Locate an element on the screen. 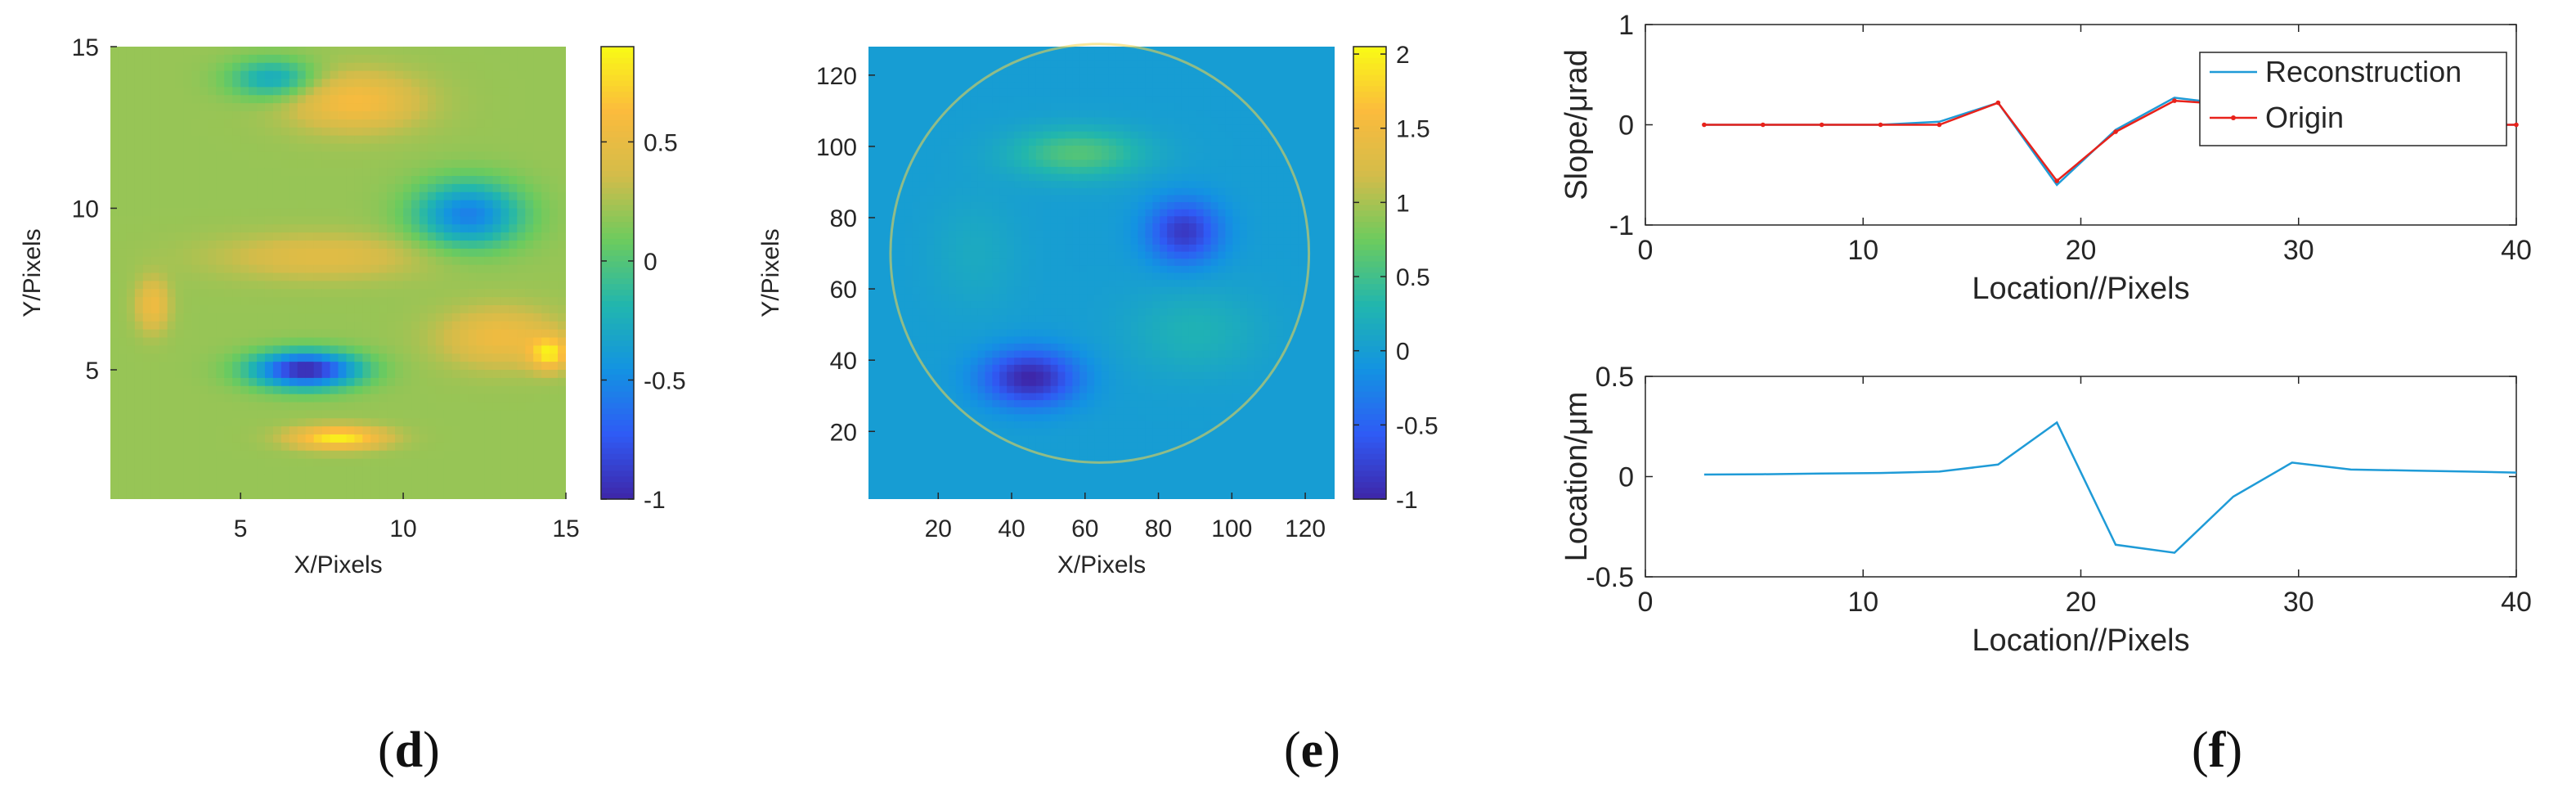 The image size is (2576, 810). heatmap-cells is located at coordinates (338, 273).